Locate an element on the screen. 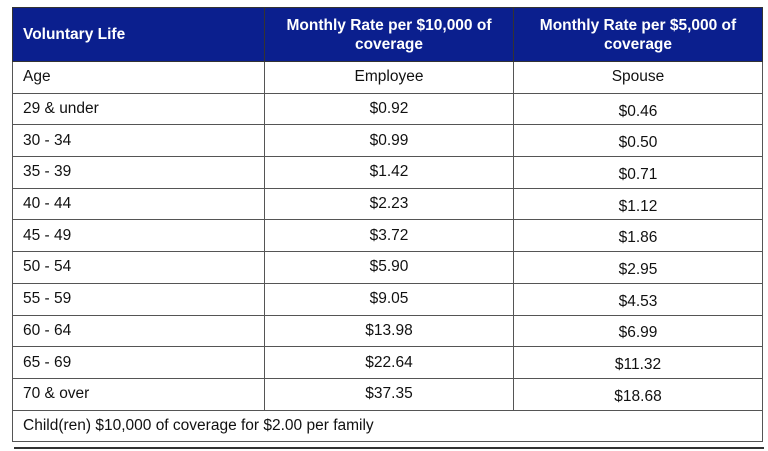  employee-rate-cell: $13.98 is located at coordinates (389, 331).